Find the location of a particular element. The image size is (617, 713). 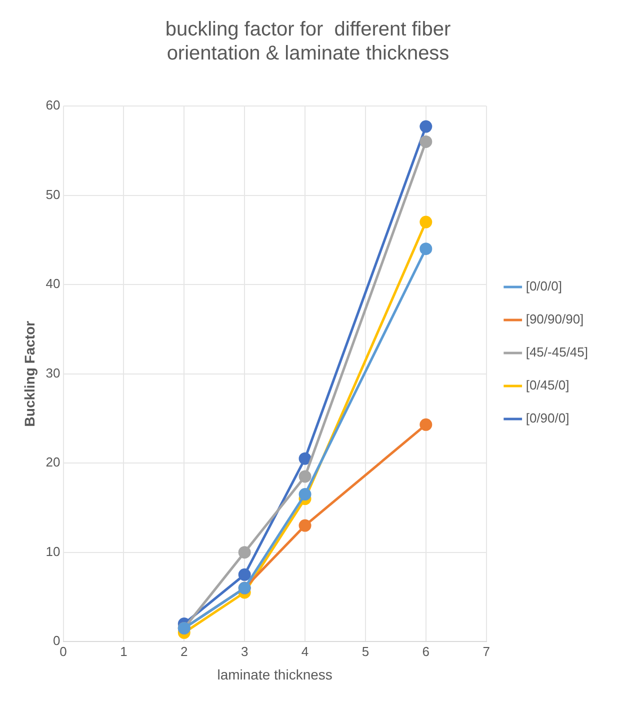

x-tick-label: 2 is located at coordinates (184, 651).